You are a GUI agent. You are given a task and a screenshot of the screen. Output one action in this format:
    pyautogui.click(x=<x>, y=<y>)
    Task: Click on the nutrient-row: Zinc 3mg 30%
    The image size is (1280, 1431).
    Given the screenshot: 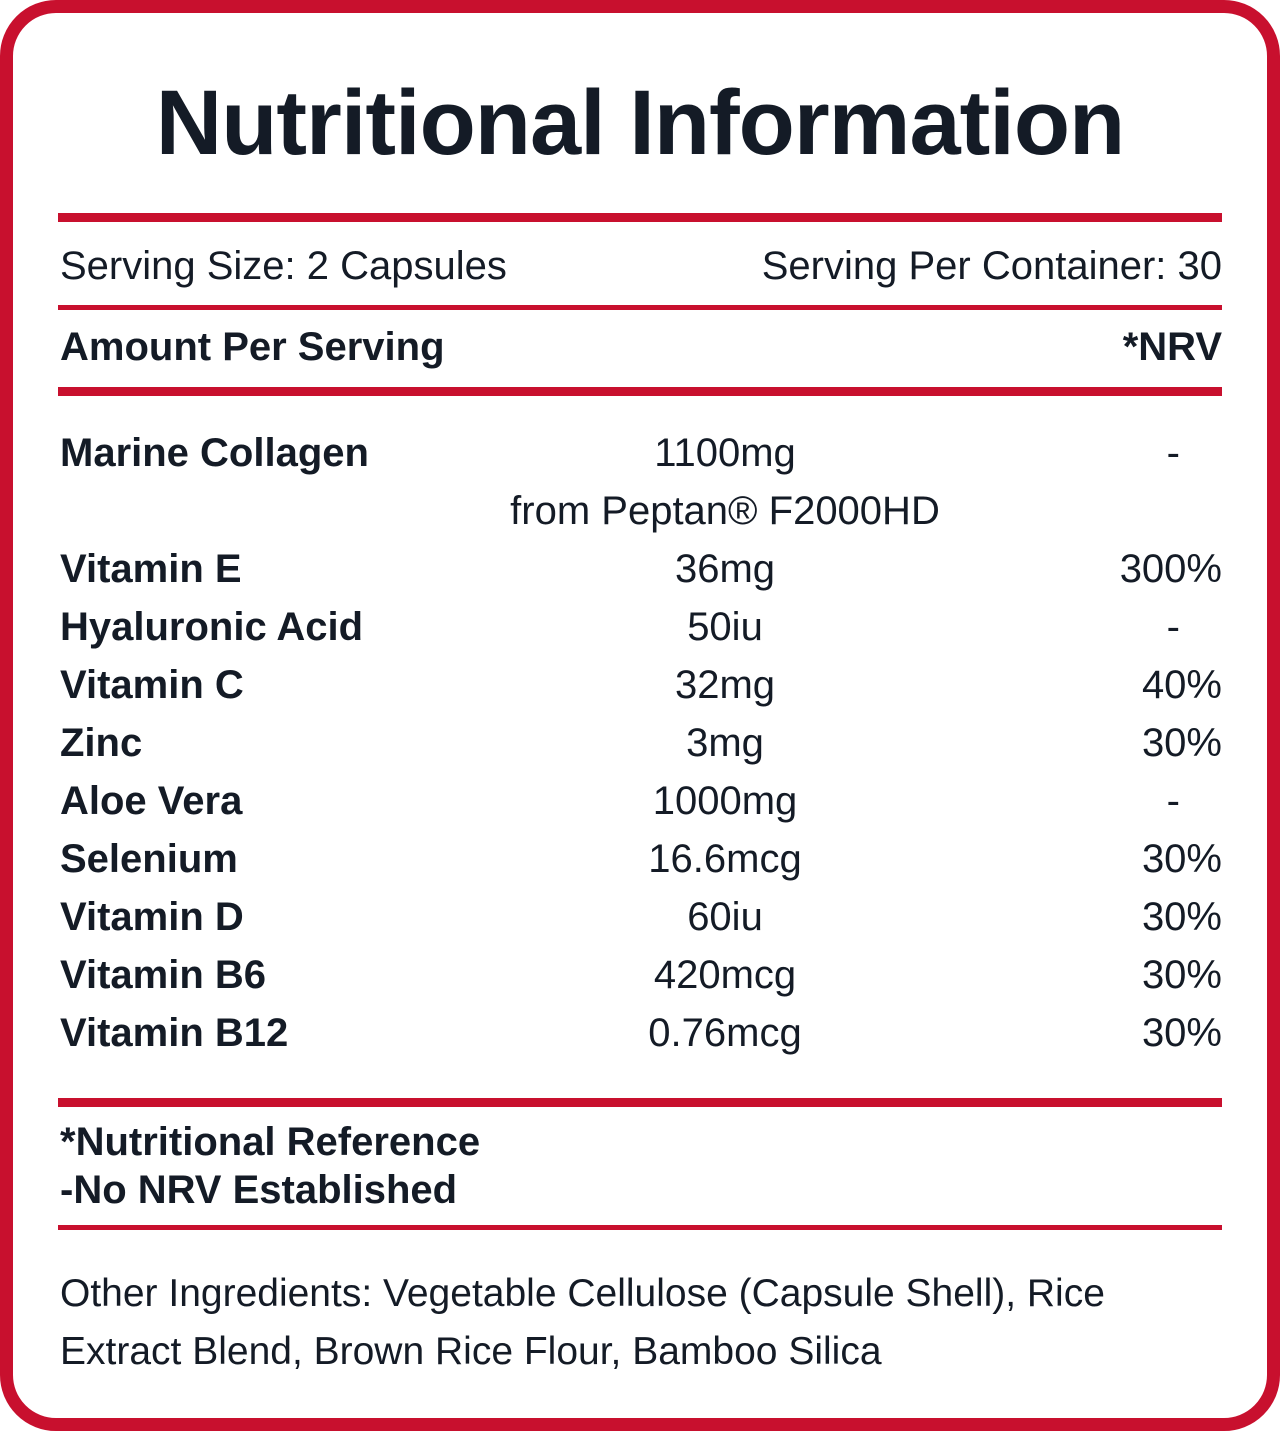 What is the action you would take?
    pyautogui.click(x=641, y=747)
    